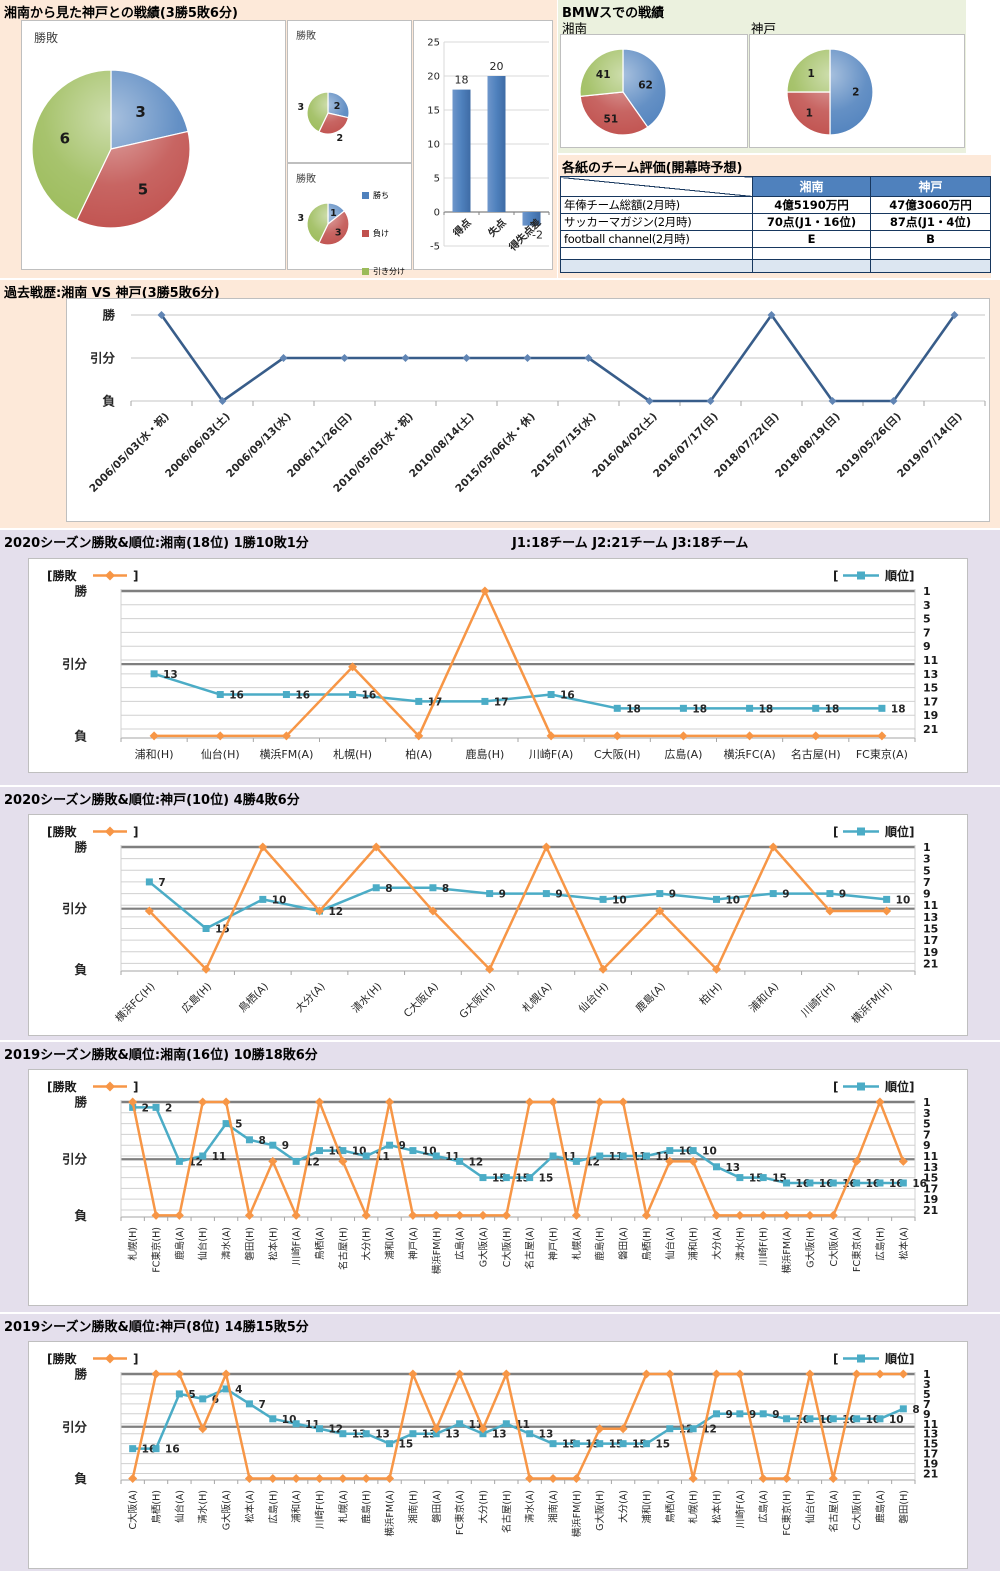 The image size is (1000, 1571). What do you see at coordinates (497, 66) in the screenshot?
I see `bar-value-label: 20` at bounding box center [497, 66].